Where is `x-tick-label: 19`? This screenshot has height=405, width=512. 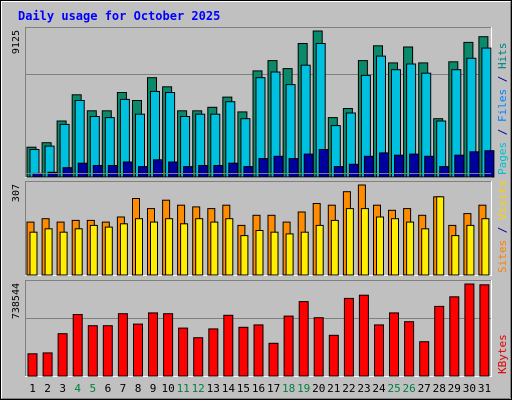 x-tick-label: 19 is located at coordinates (303, 388).